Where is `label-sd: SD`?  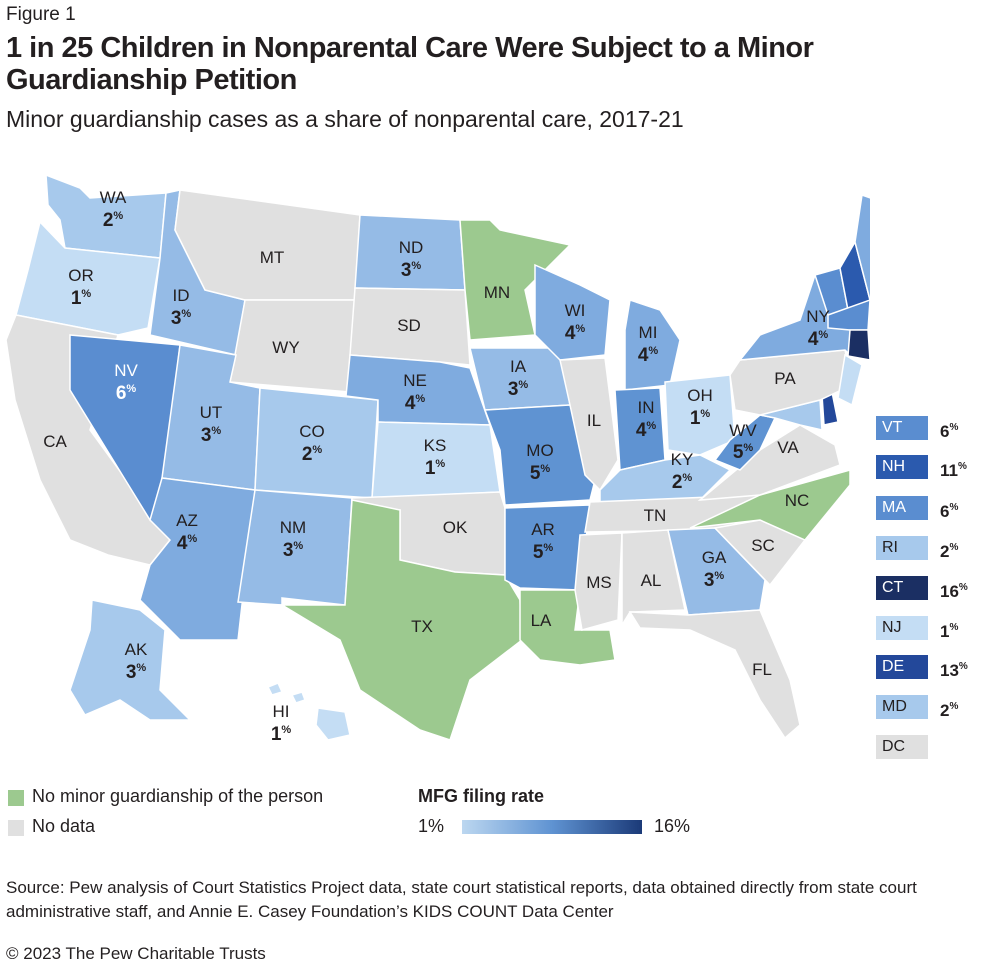
label-sd: SD is located at coordinates (409, 325).